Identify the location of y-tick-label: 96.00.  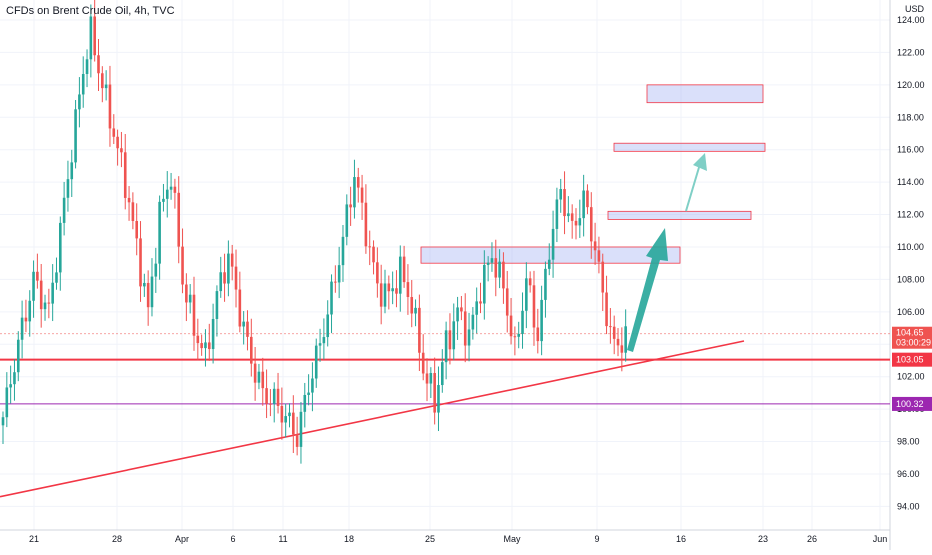
(908, 474).